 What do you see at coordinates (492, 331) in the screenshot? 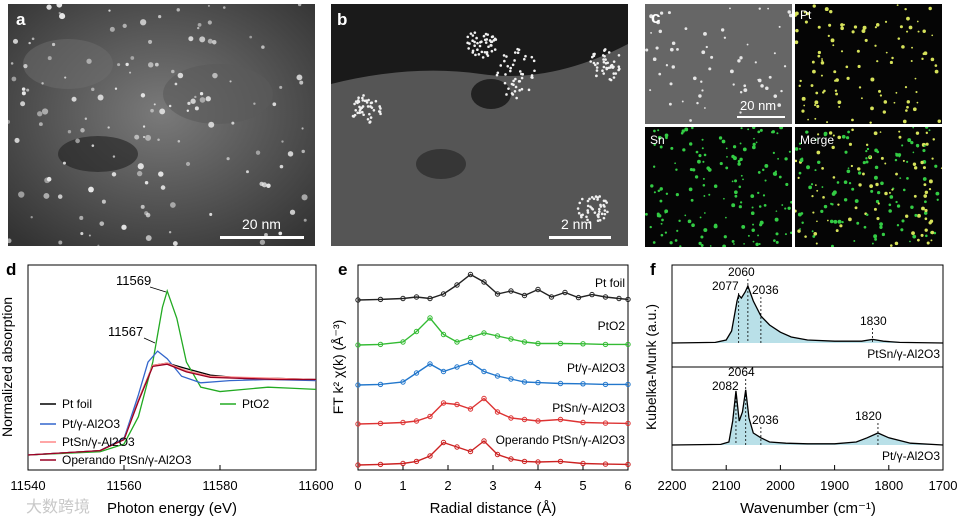
I see `series-line` at bounding box center [492, 331].